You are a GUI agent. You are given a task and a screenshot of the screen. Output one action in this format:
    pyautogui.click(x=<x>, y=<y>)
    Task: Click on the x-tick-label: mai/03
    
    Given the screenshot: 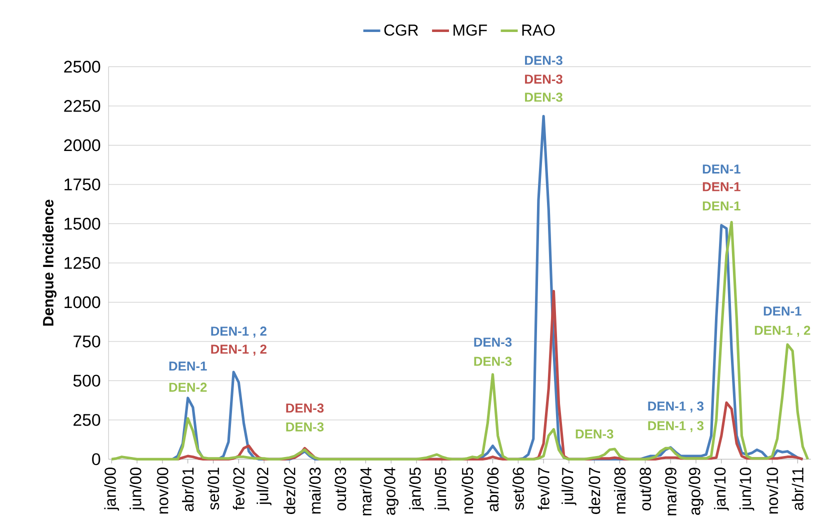 What is the action you would take?
    pyautogui.click(x=315, y=491)
    